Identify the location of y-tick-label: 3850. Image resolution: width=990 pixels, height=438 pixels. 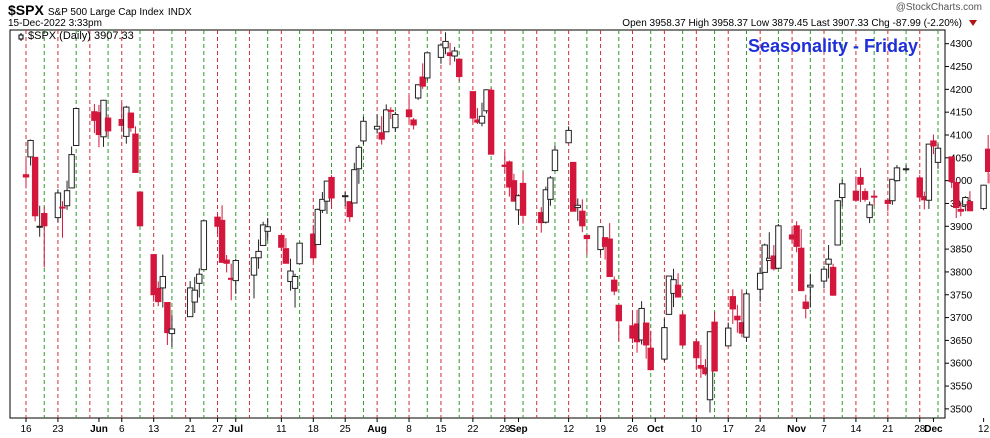
(961, 250).